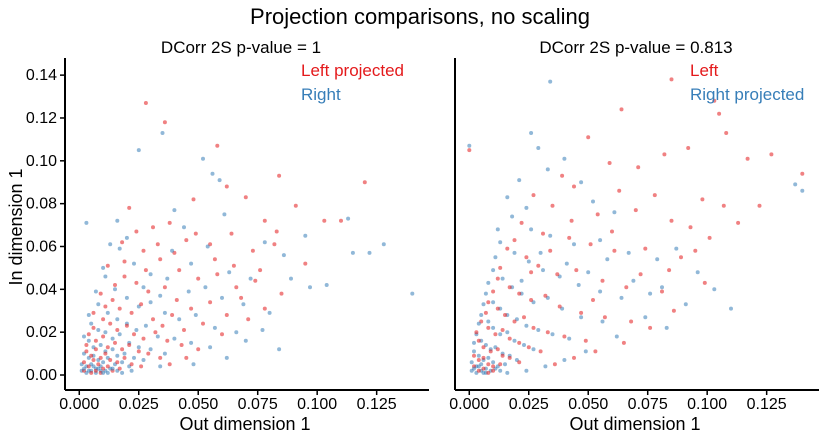  Describe the element at coordinates (41, 75) in the screenshot. I see `panel-left-ytick-label: 0.14` at that location.